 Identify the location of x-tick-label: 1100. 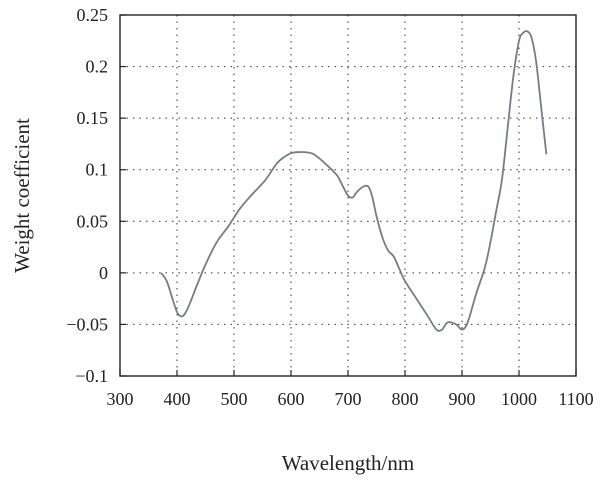
(575, 399).